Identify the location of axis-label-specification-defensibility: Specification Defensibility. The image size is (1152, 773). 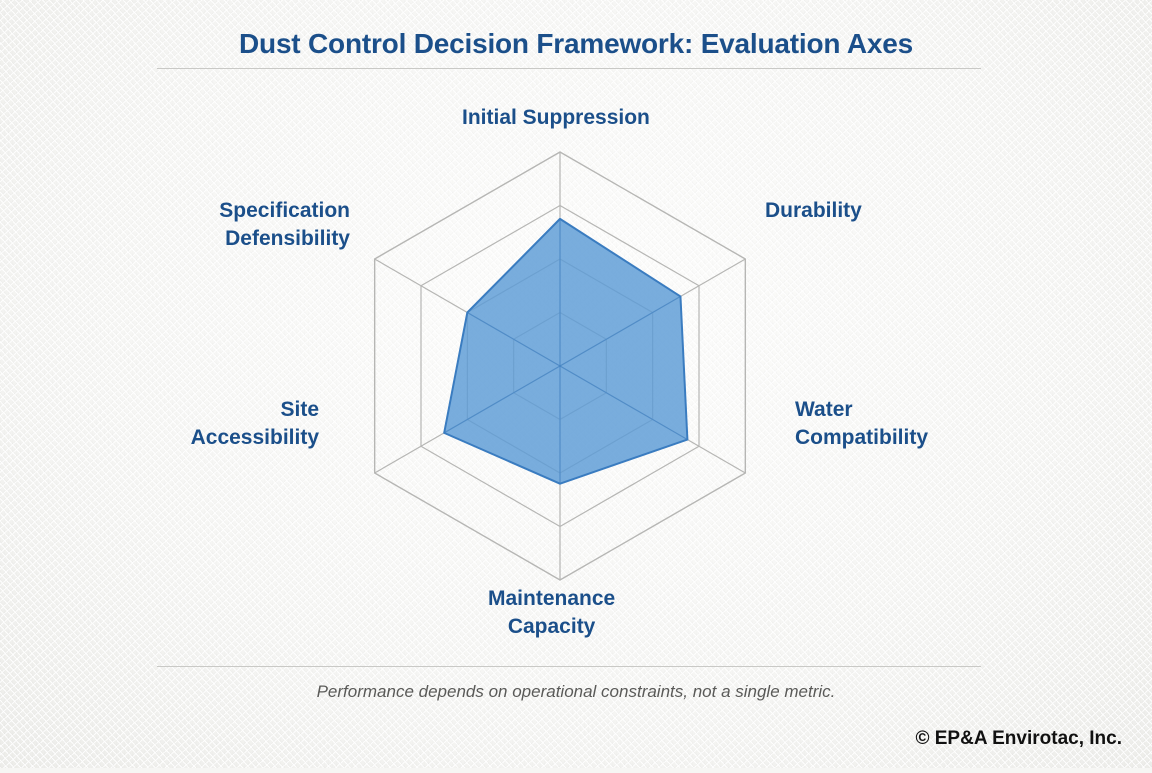
(281, 224).